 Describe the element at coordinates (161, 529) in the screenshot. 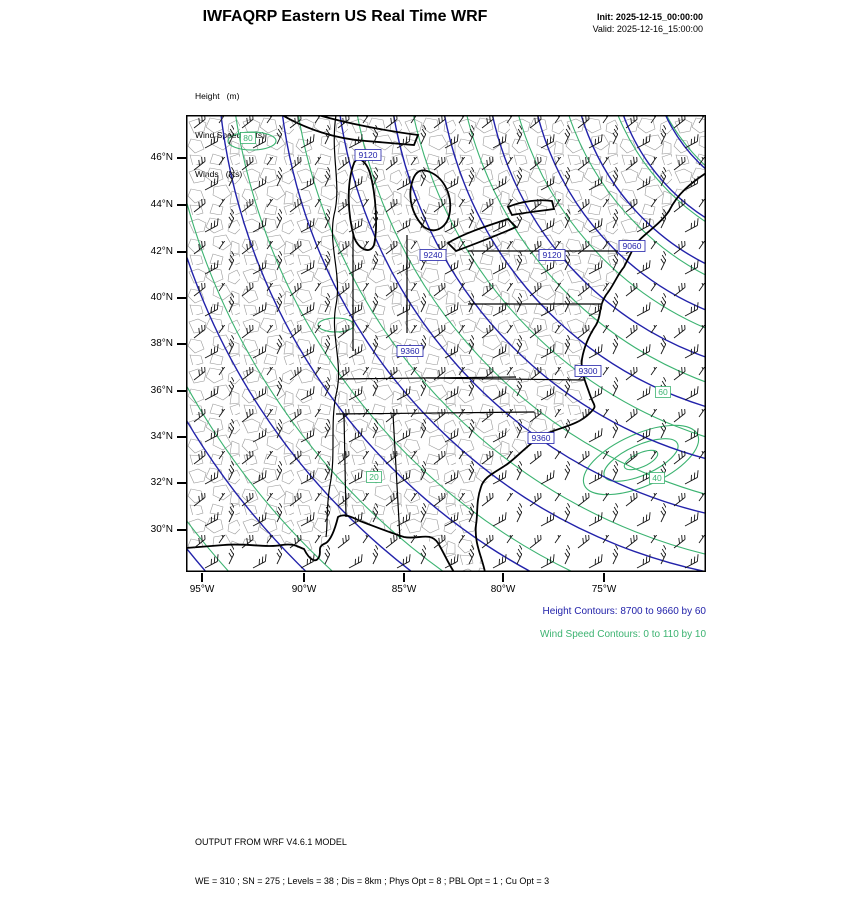

I see `lat-label: 30°N` at that location.